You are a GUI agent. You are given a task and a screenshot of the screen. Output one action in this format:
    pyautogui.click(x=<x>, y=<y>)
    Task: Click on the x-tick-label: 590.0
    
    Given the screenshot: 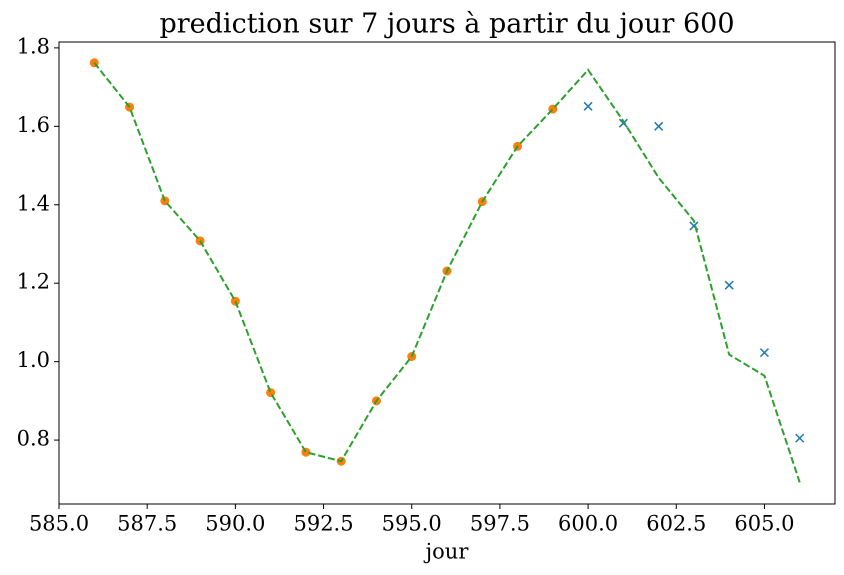 What is the action you would take?
    pyautogui.click(x=235, y=524)
    